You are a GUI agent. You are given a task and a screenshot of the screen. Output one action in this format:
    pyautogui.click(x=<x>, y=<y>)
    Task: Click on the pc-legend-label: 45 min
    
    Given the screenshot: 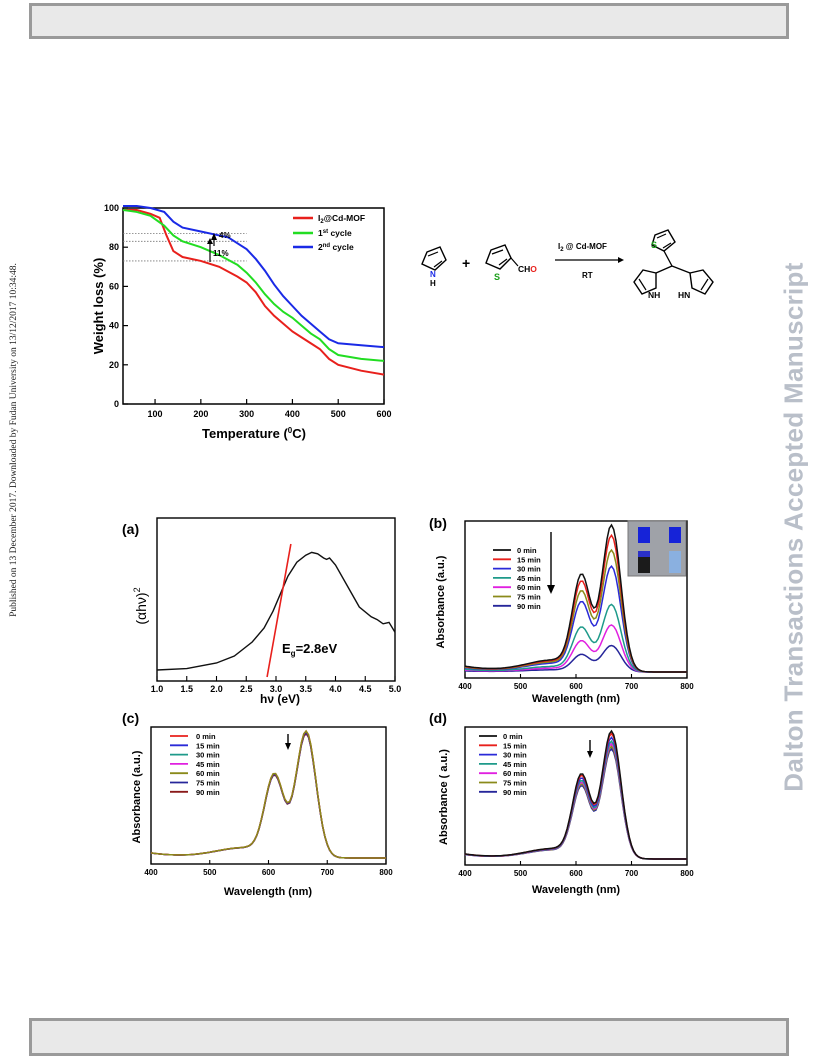 What is the action you would take?
    pyautogui.click(x=208, y=764)
    